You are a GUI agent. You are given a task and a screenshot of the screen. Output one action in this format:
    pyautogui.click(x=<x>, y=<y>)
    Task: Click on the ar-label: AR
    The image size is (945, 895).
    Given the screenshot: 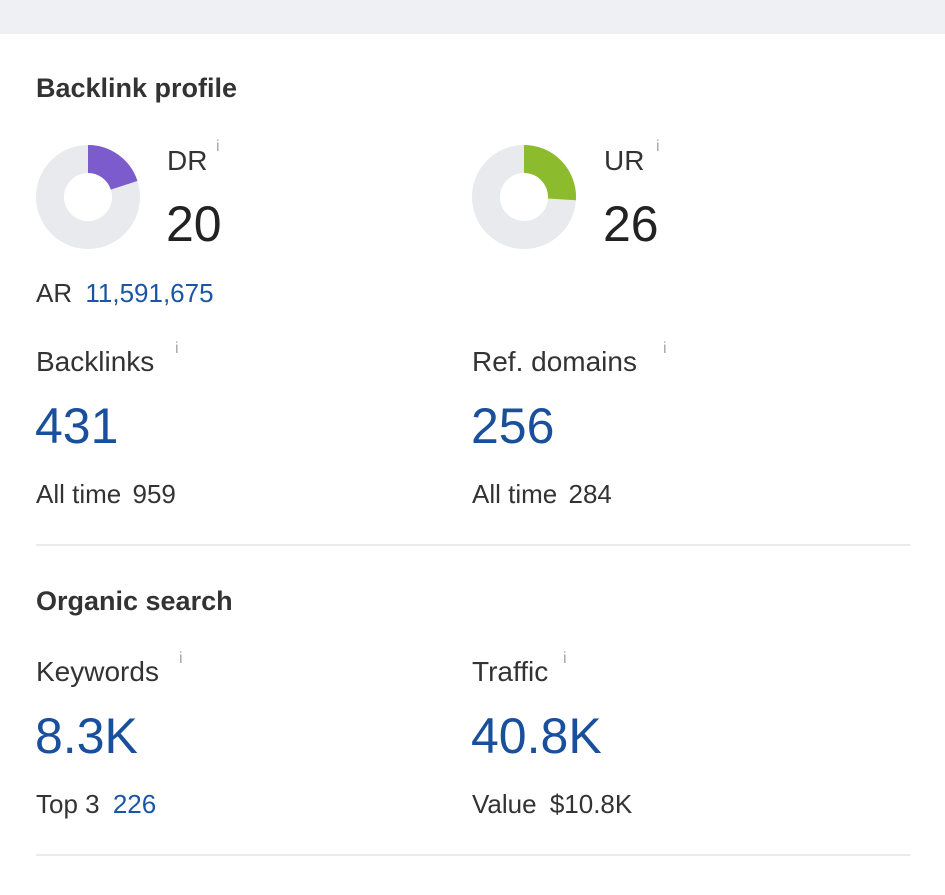 What is the action you would take?
    pyautogui.click(x=54, y=293)
    